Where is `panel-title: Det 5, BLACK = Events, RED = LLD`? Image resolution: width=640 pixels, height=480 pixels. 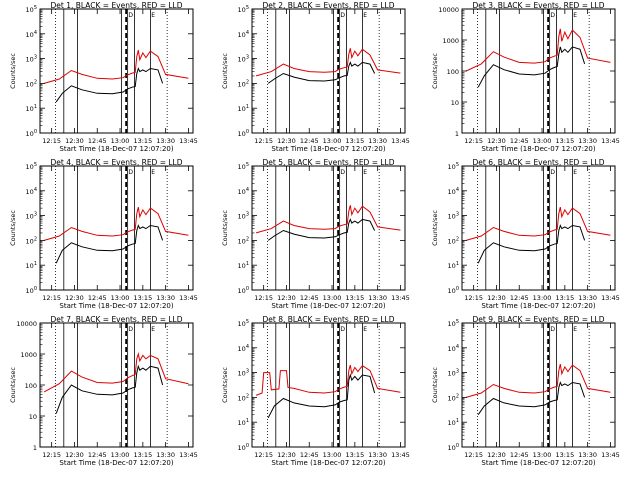
panel-title: Det 5, BLACK = Events, RED = LLD is located at coordinates (328, 162).